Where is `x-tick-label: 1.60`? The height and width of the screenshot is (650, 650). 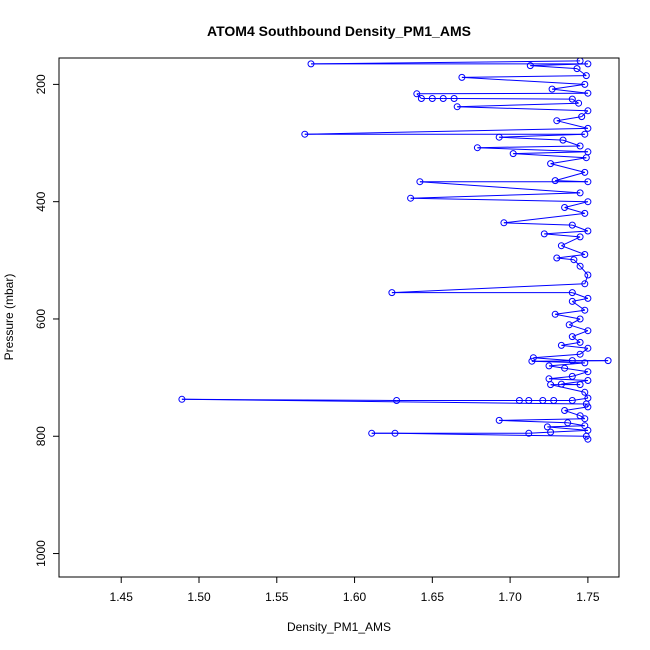 x-tick-label: 1.60 is located at coordinates (355, 597).